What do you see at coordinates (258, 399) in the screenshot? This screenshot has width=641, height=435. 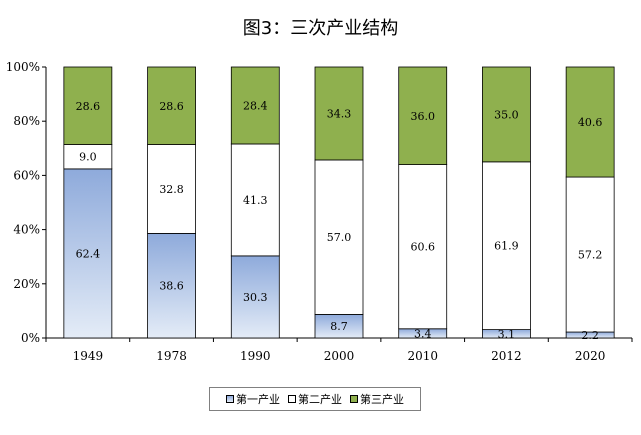 I see `legend-label-primary: 第一产业` at bounding box center [258, 399].